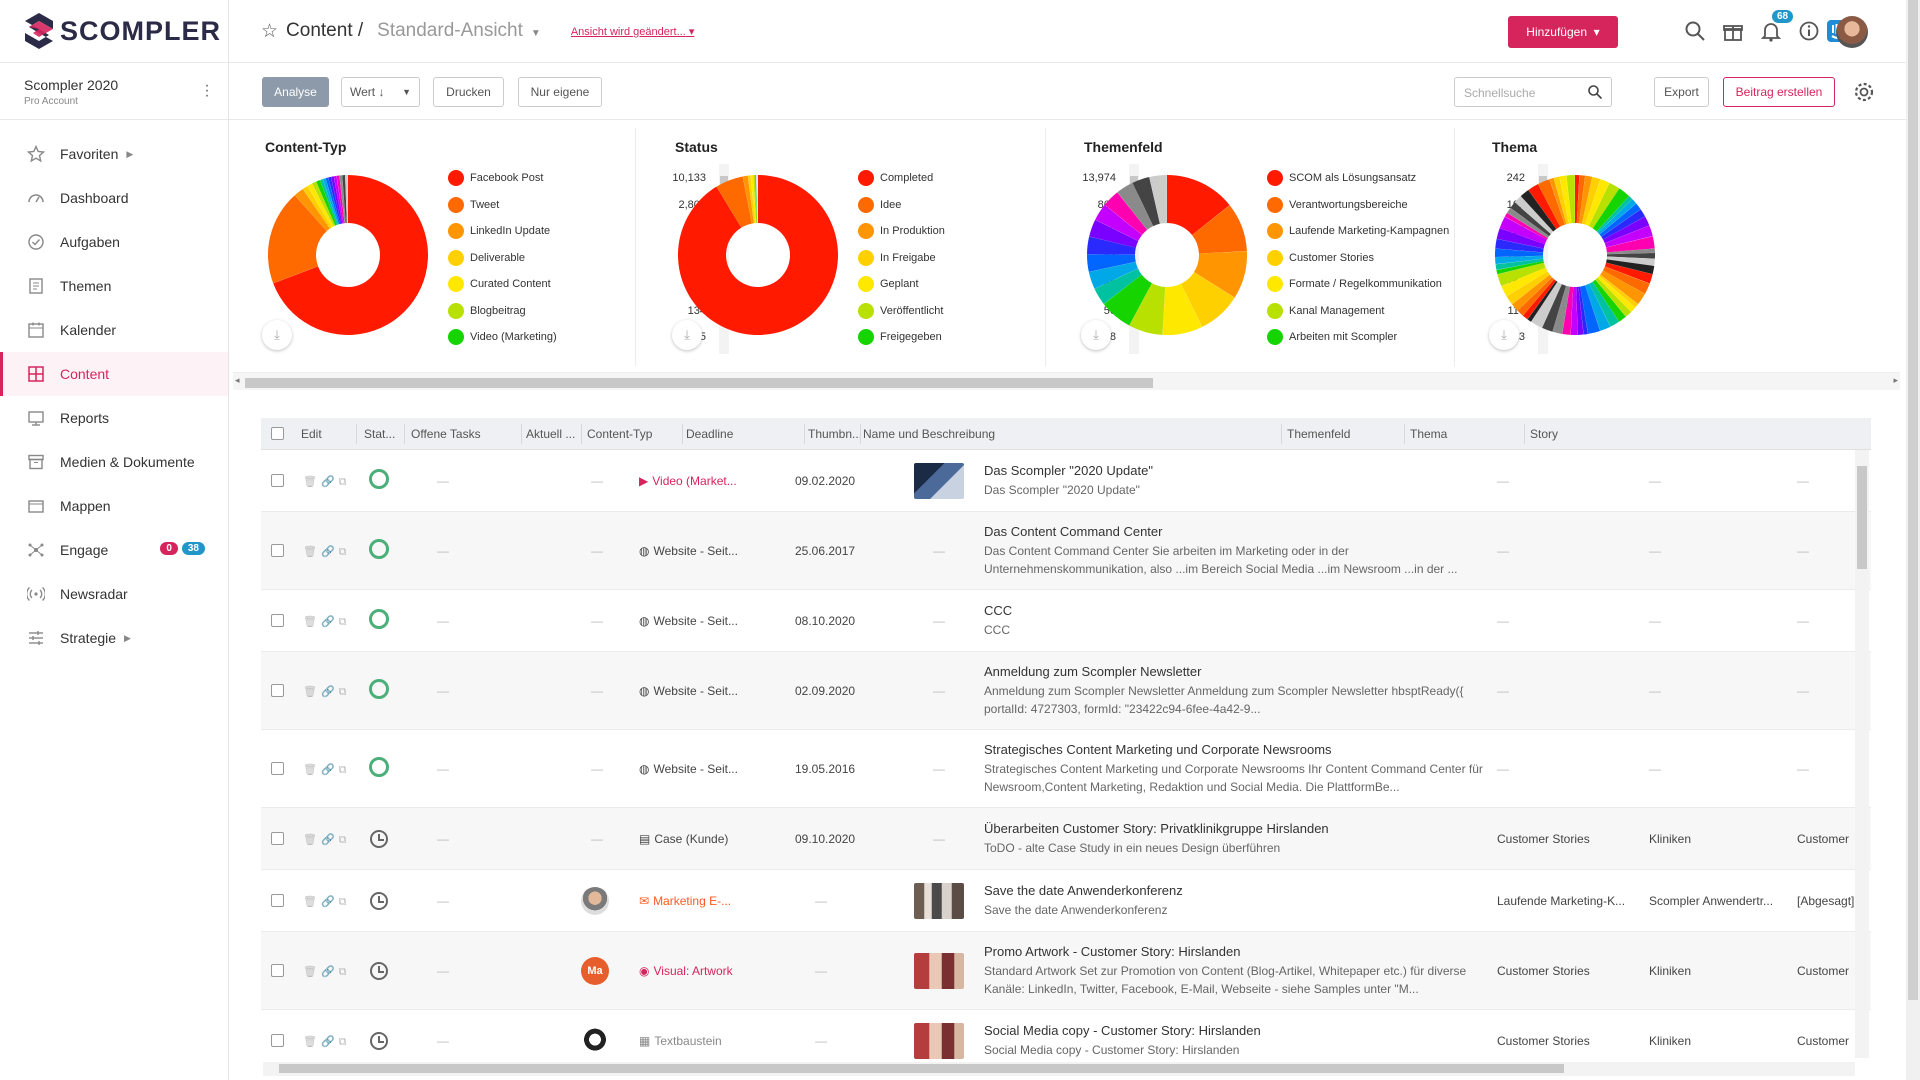 Image resolution: width=1920 pixels, height=1080 pixels. What do you see at coordinates (114, 594) in the screenshot?
I see `sidebar-item-newsradar: Newsradar` at bounding box center [114, 594].